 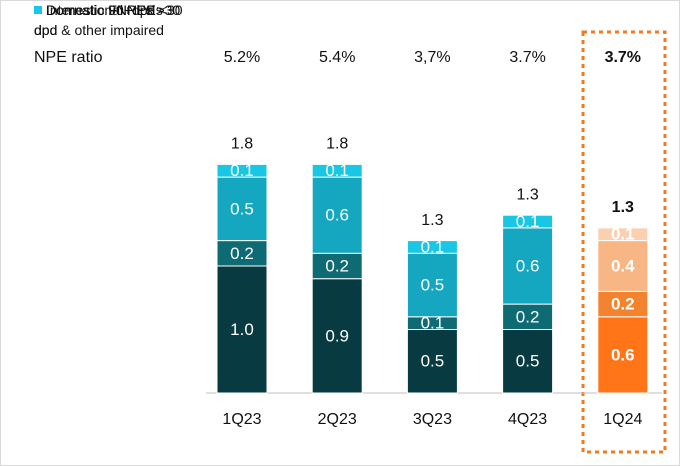 I want to click on value-label: 0.9, so click(x=337, y=335).